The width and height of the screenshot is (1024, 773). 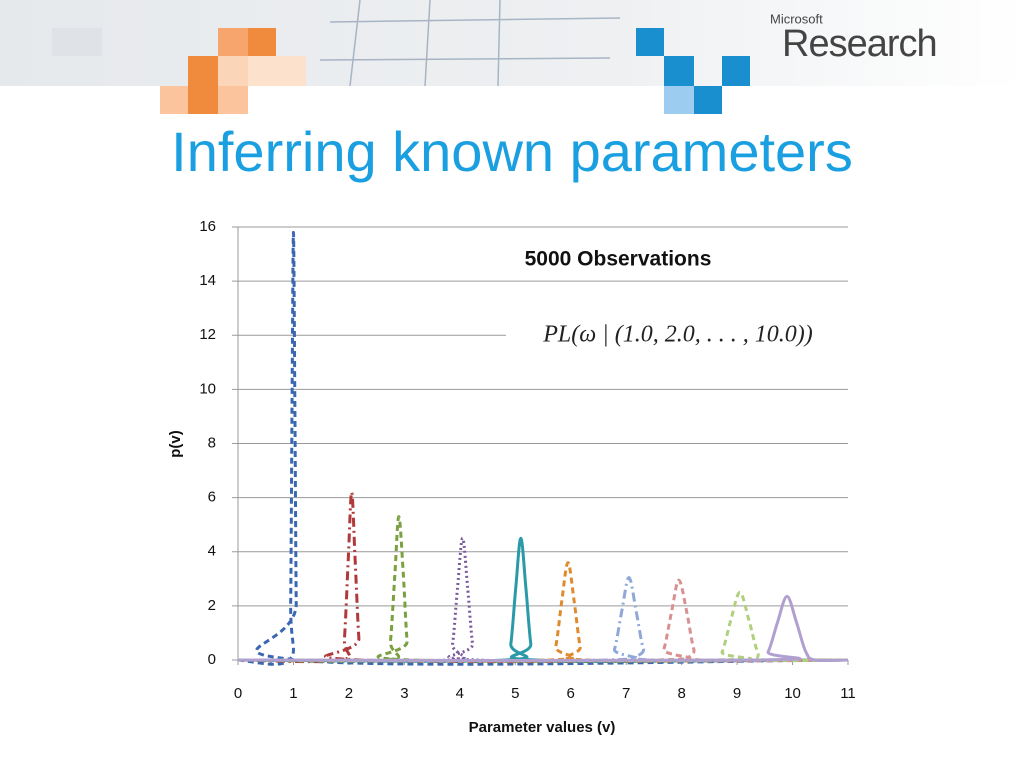 What do you see at coordinates (626, 693) in the screenshot?
I see `x-tick-label: 7` at bounding box center [626, 693].